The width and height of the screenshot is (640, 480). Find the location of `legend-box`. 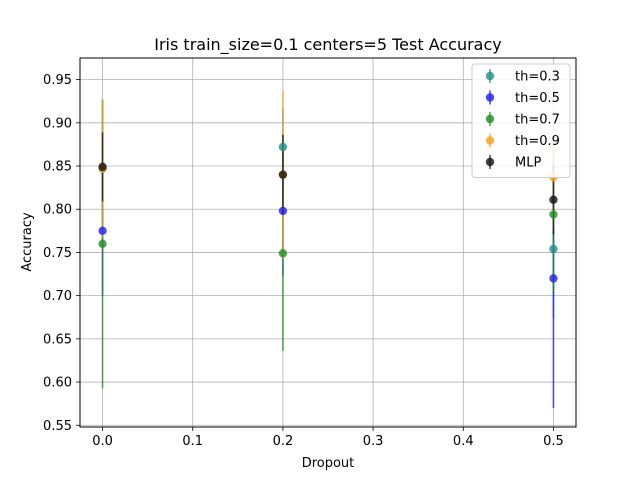

legend-box is located at coordinates (521, 120).